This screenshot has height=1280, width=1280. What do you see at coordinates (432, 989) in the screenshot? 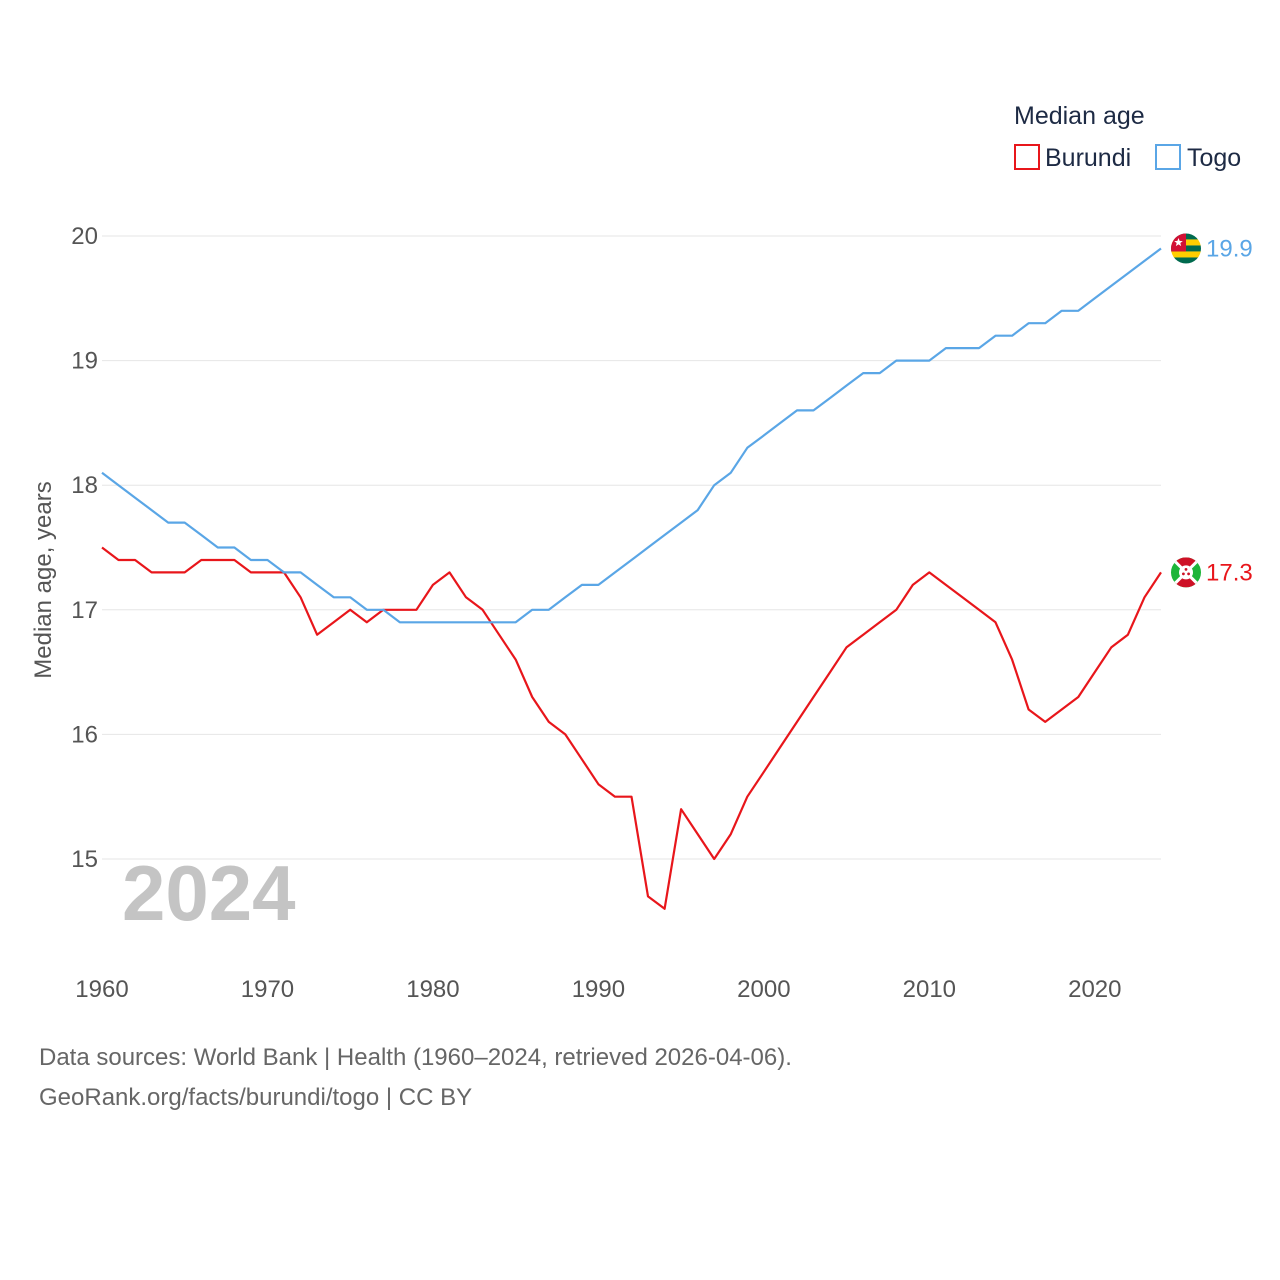
I see `x-tick-label-1980: 1980` at bounding box center [432, 989].